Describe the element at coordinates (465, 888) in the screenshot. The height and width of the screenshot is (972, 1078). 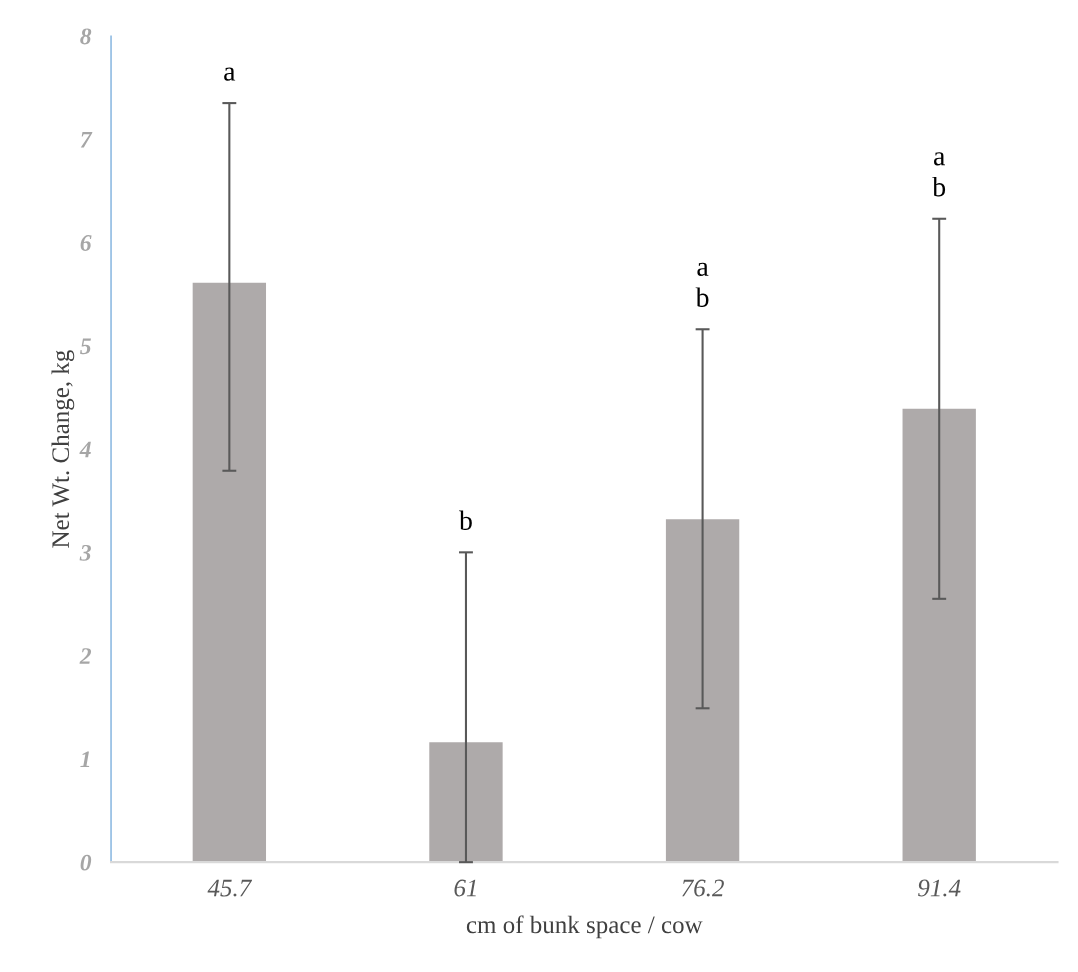
I see `x-tick-label: 61` at that location.